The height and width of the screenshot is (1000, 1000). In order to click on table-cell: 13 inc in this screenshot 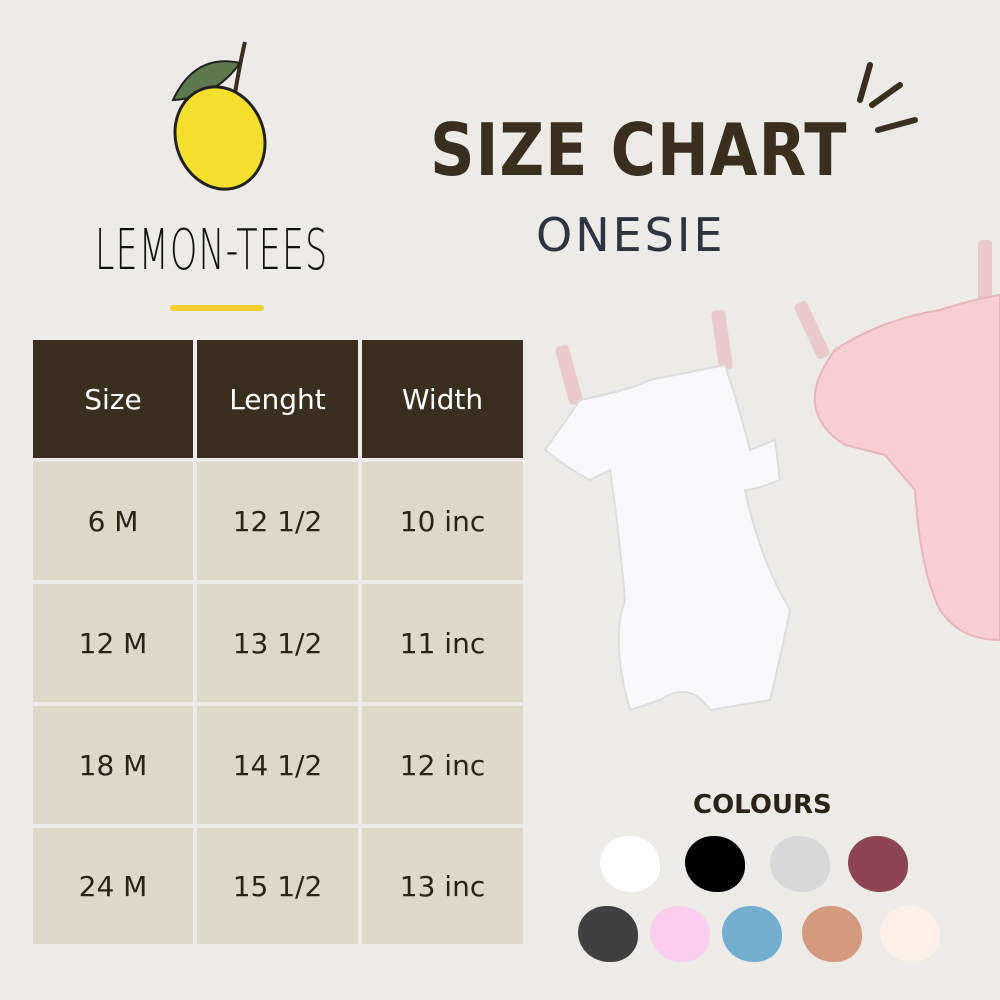, I will do `click(442, 886)`.